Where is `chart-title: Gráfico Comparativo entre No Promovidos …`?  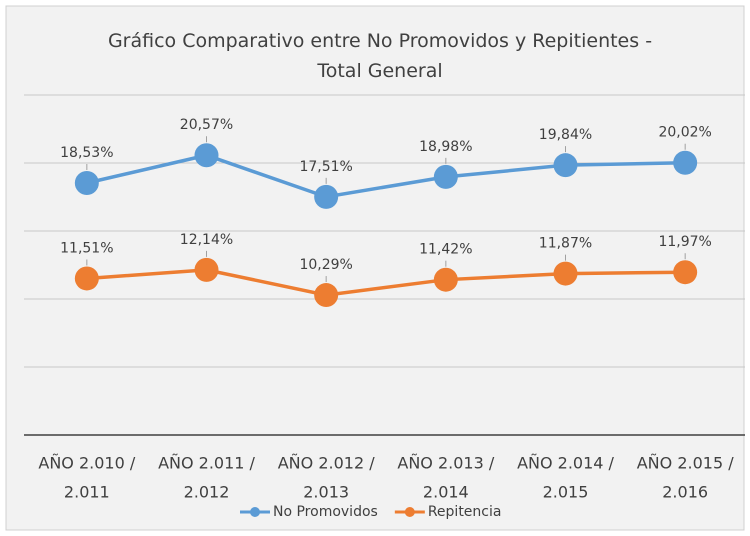
chart-title: Gráfico Comparativo entre No Promovidos … is located at coordinates (380, 56).